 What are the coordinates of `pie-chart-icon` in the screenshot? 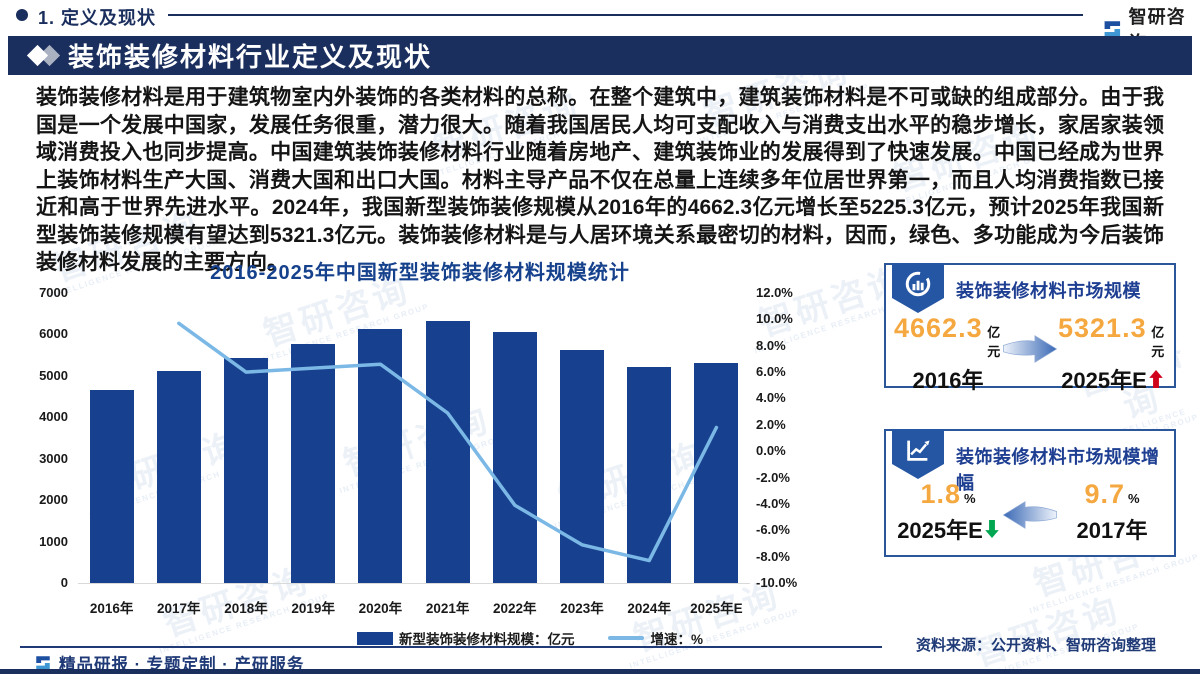 It's located at (918, 288).